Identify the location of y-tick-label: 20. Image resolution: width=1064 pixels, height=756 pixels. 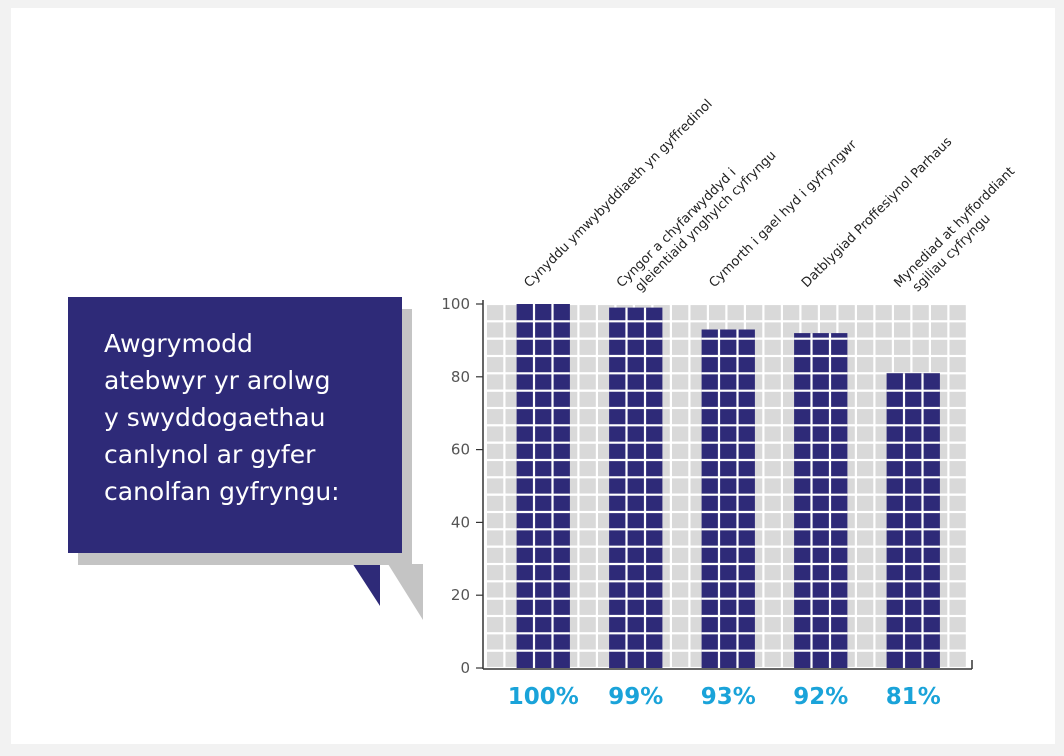
(460, 595).